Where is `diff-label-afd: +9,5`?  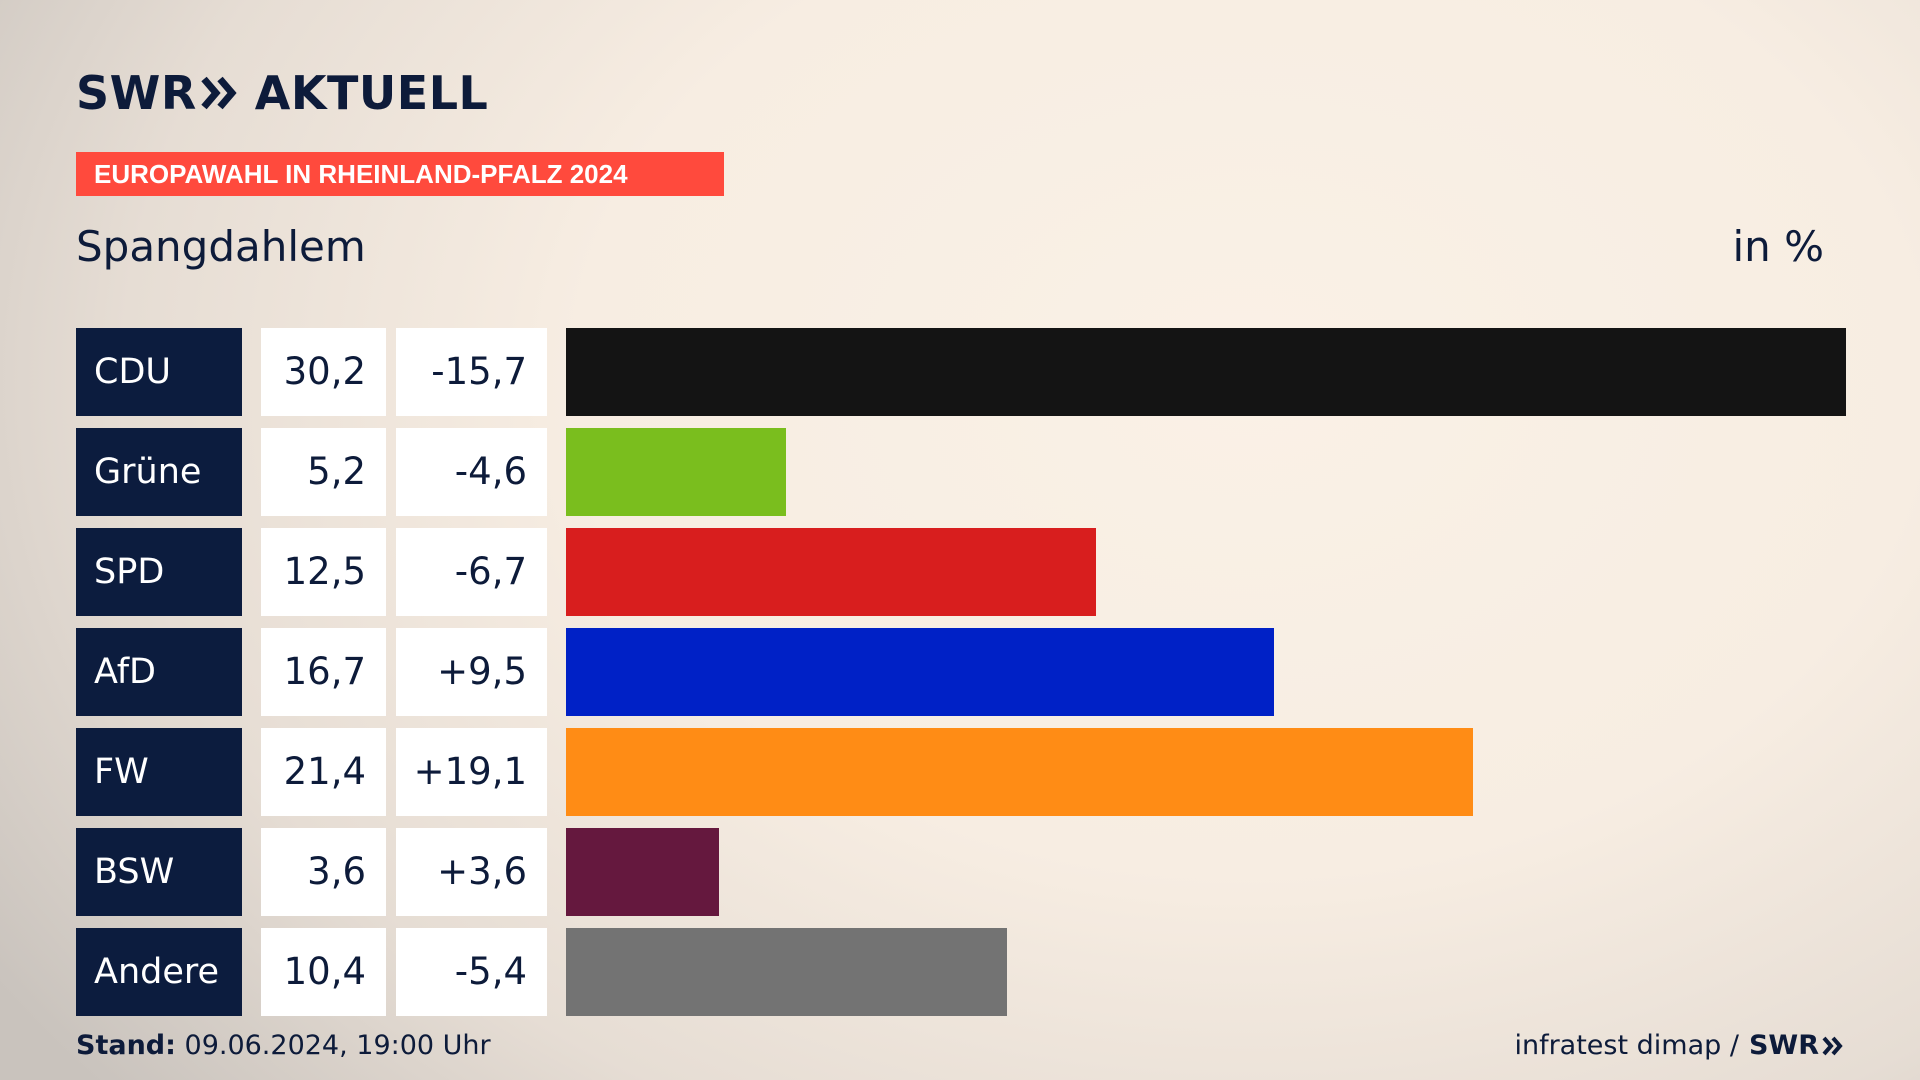 diff-label-afd: +9,5 is located at coordinates (471, 672).